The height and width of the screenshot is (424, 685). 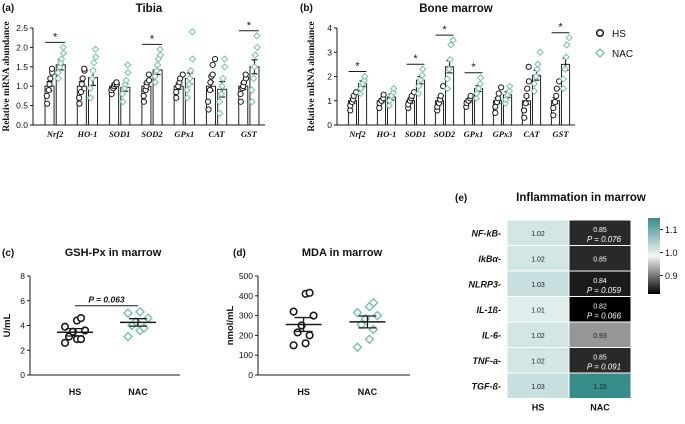 I want to click on heatmap-col-label-NAC: NAC, so click(x=600, y=408).